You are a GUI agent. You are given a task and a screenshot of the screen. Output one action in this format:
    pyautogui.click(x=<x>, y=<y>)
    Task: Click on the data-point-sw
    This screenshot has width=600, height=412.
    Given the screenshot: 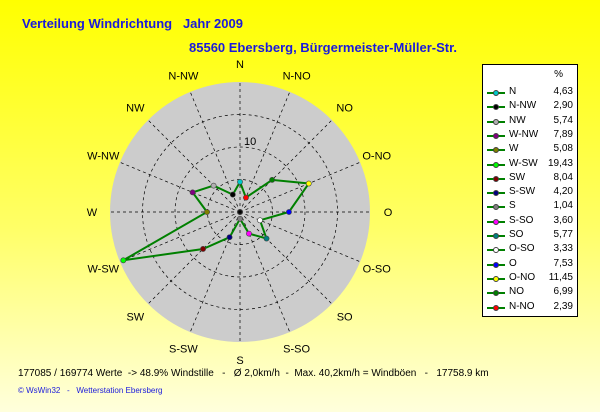 What is the action you would take?
    pyautogui.click(x=203, y=249)
    